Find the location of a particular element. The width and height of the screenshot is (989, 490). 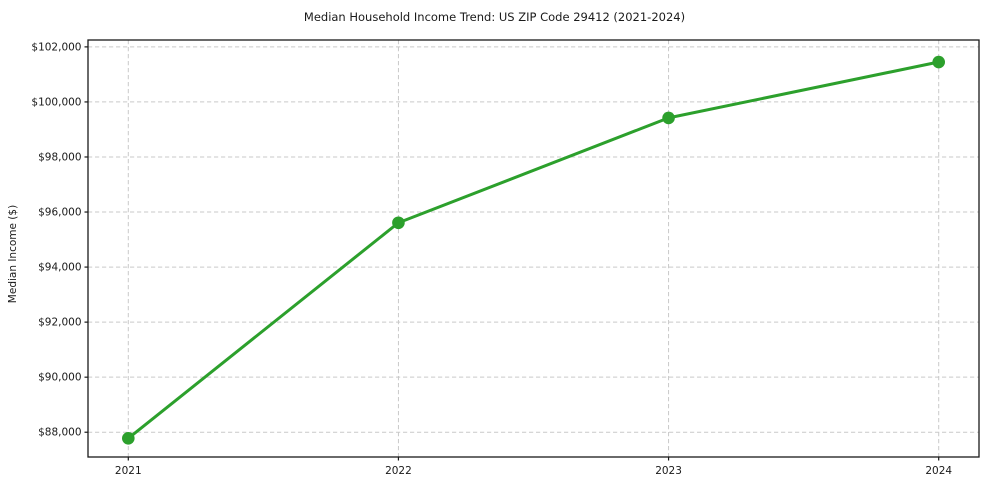

y-tick-label: $96,000 is located at coordinates (59, 213).